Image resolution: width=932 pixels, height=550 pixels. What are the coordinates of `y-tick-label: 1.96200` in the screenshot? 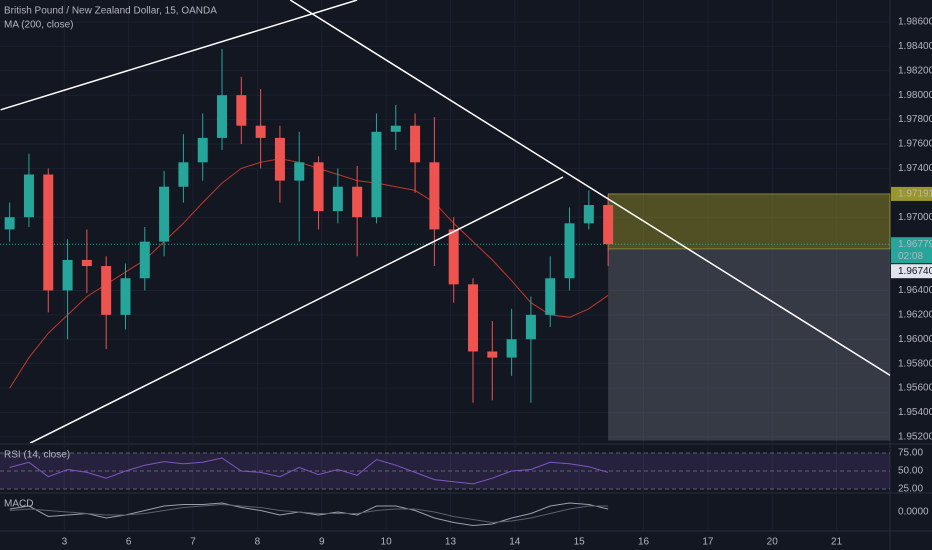 It's located at (915, 315).